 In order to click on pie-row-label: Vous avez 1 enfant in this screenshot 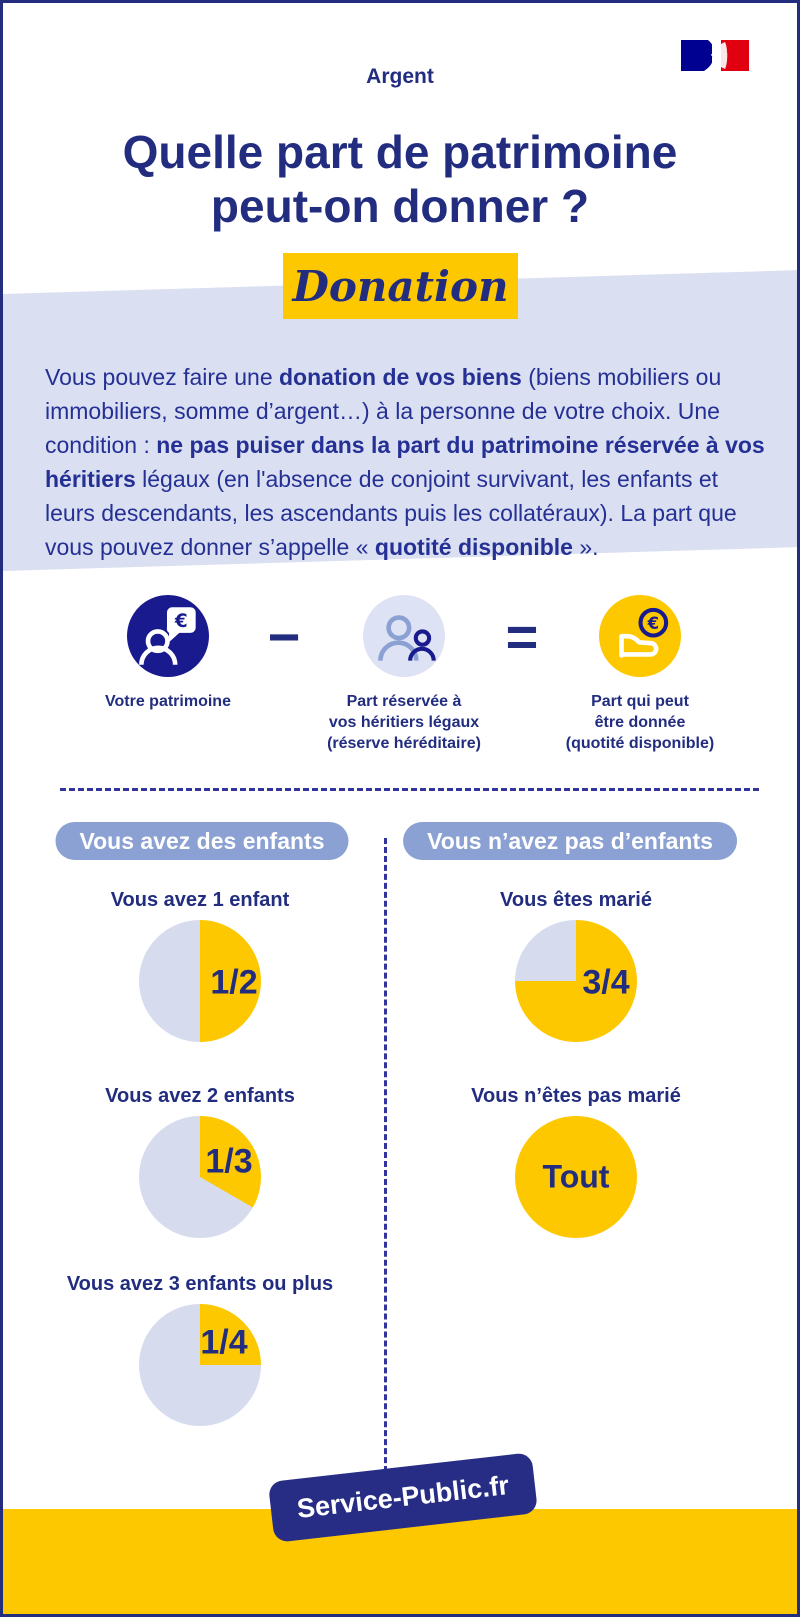, I will do `click(200, 900)`.